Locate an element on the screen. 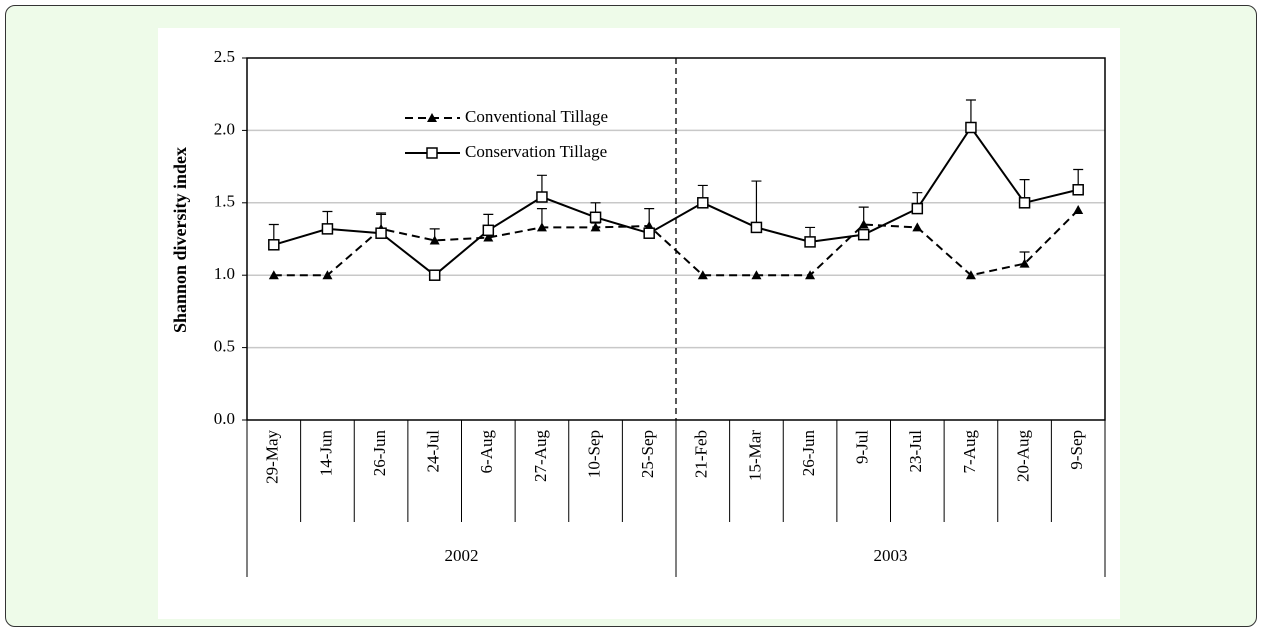 The width and height of the screenshot is (1262, 627). legend-label: Conventional Tillage is located at coordinates (536, 116).